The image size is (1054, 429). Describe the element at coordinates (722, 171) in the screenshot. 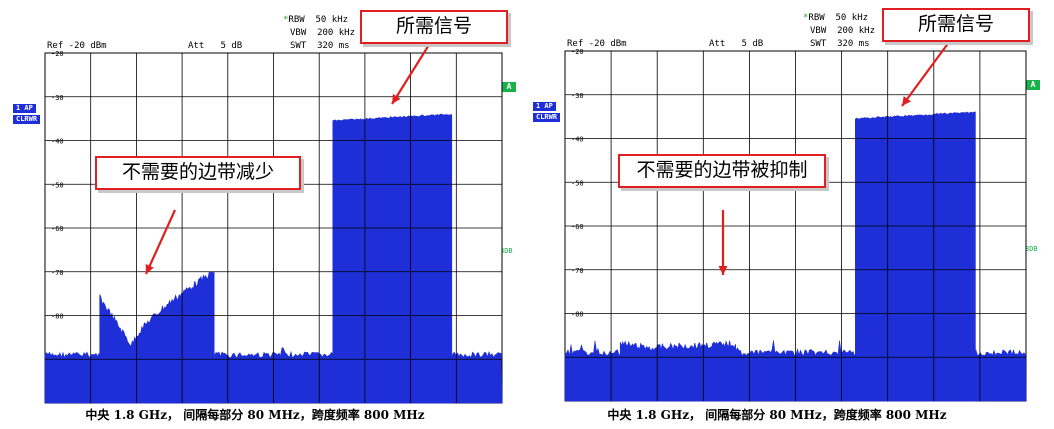

I see `sideband-callout: 不需要的边带被抑制` at that location.